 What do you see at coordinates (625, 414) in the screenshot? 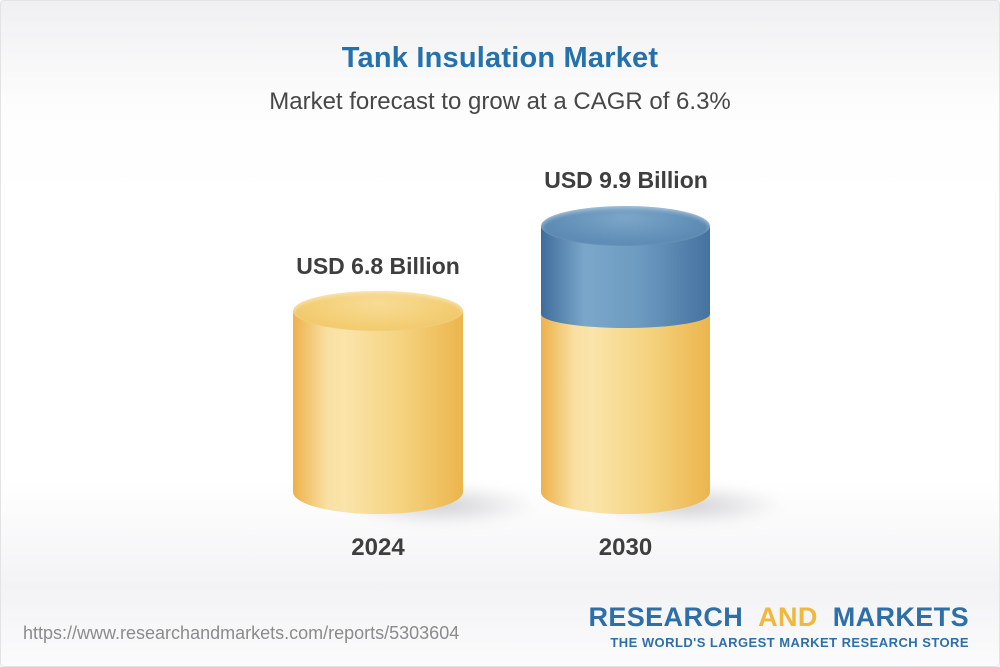
I see `bar-2030-base-segment` at bounding box center [625, 414].